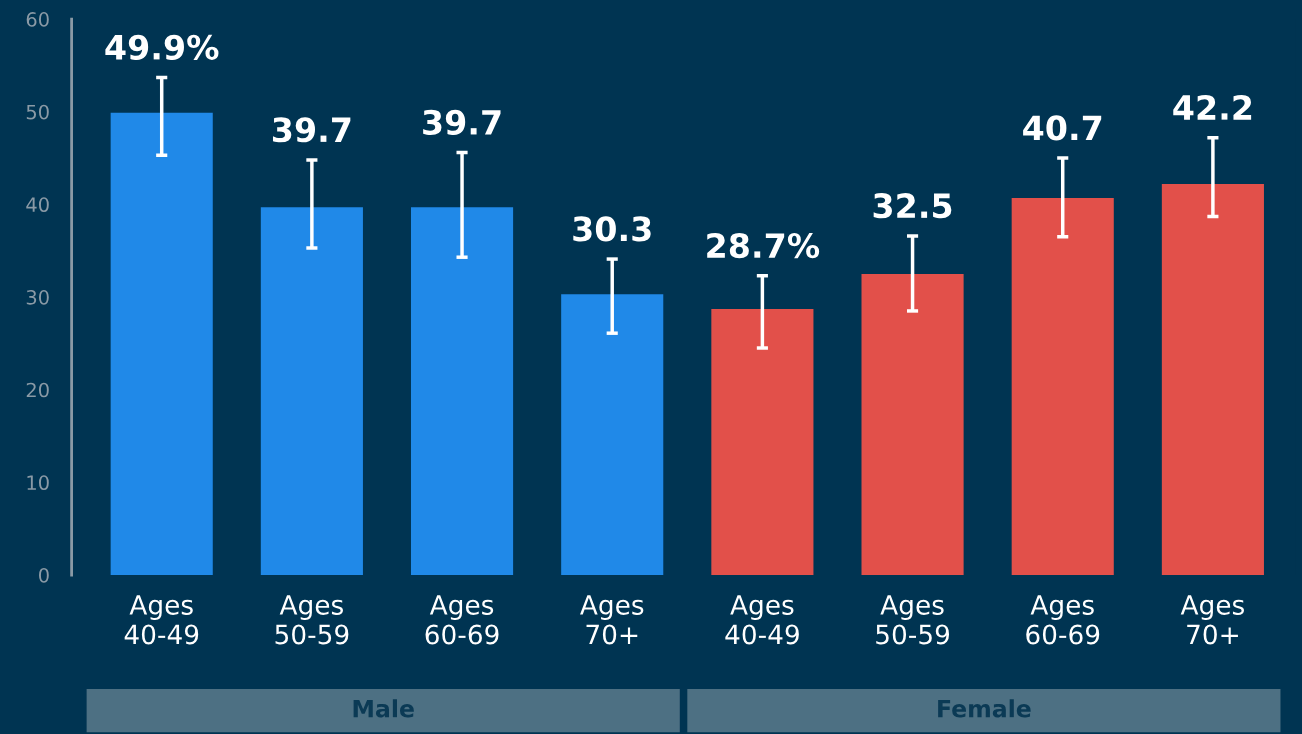 The width and height of the screenshot is (1302, 734). I want to click on data-label: 40.7, so click(1062, 128).